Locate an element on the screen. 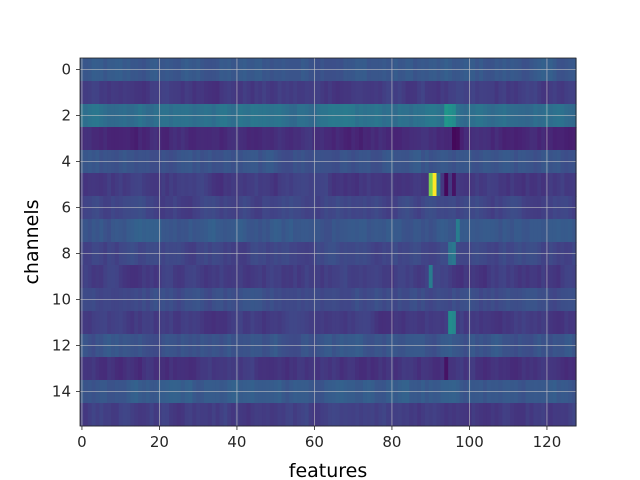  x-tick-label: 100 is located at coordinates (469, 442).